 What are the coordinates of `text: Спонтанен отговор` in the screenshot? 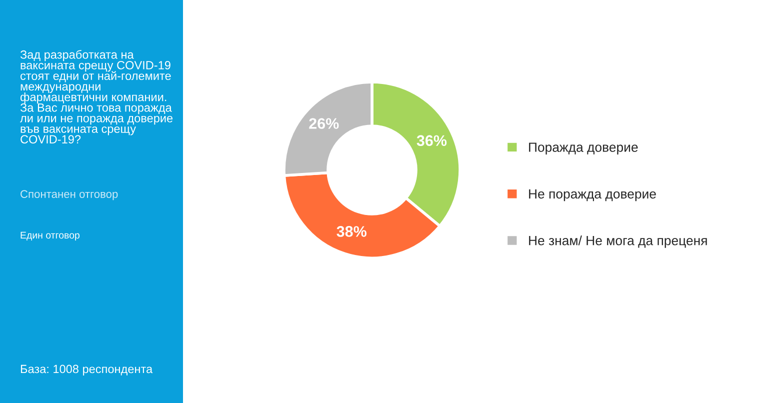 It's located at (69, 195).